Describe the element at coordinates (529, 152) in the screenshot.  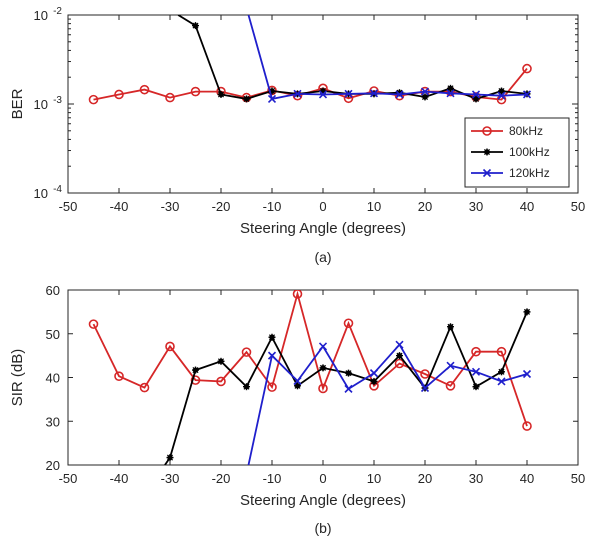
I see `legend-label: 100kHz` at that location.